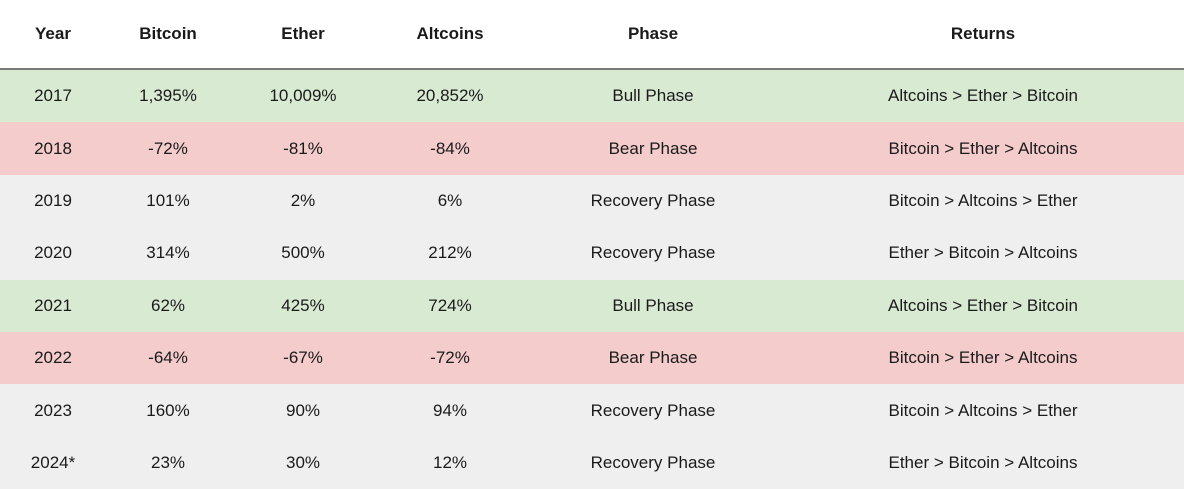  Describe the element at coordinates (53, 33) in the screenshot. I see `header-year: Year` at that location.